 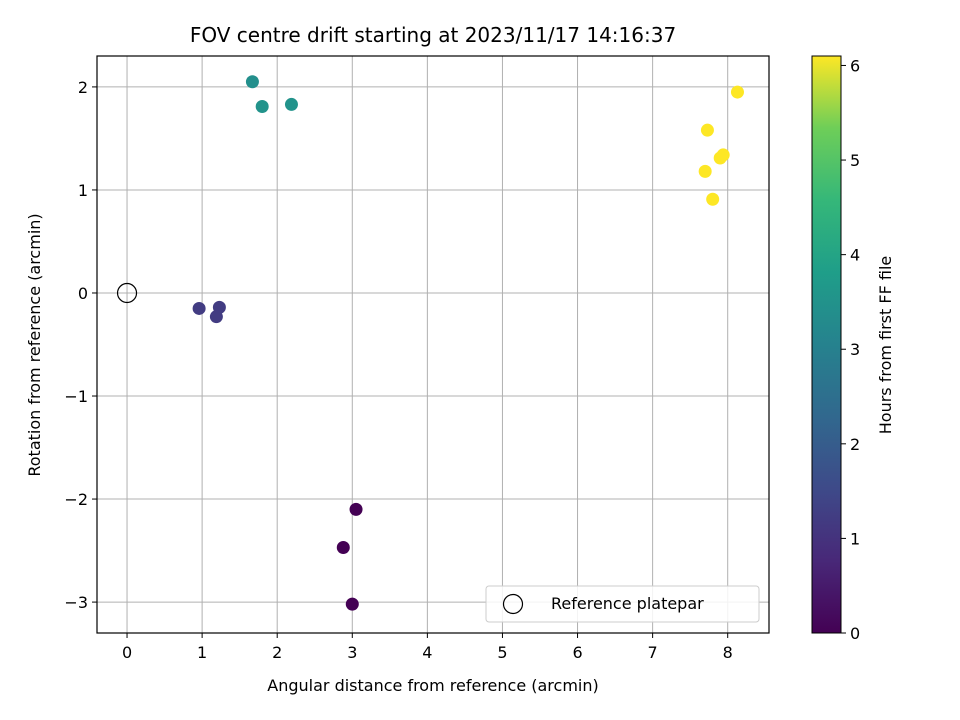 What do you see at coordinates (76, 602) in the screenshot?
I see `y-tick-label: −3` at bounding box center [76, 602].